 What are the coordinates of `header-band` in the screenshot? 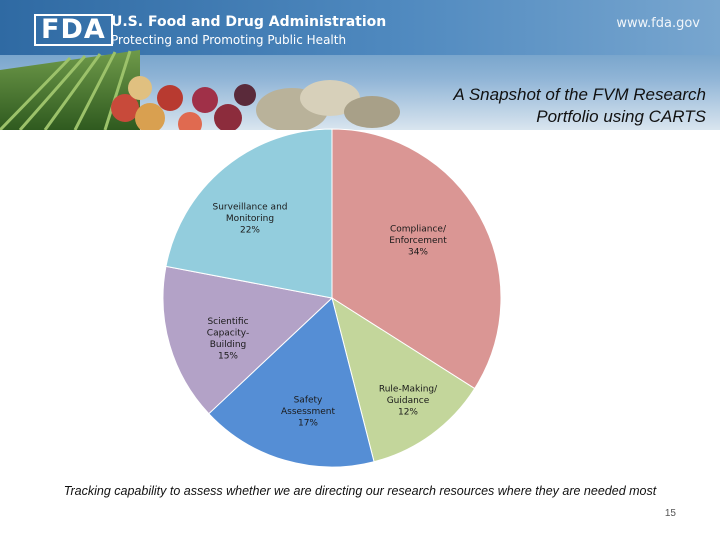 It's located at (360, 27).